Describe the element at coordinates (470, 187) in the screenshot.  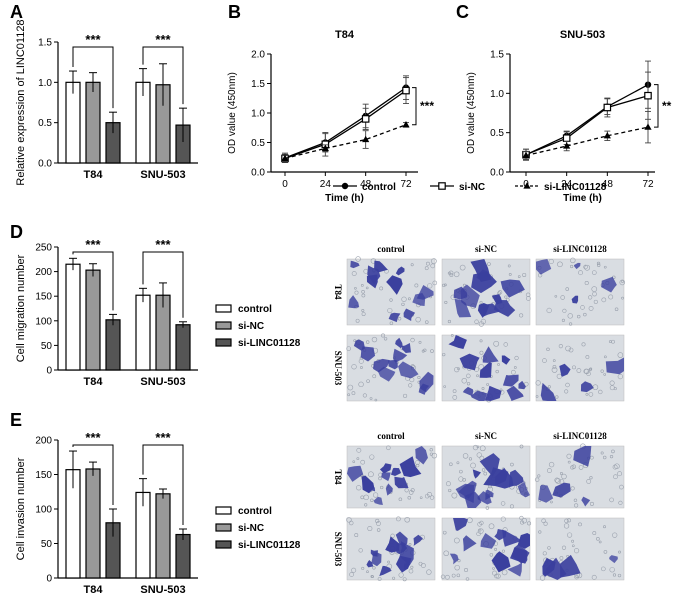
I see `line-legend: control si-NC si-LINC01128` at that location.